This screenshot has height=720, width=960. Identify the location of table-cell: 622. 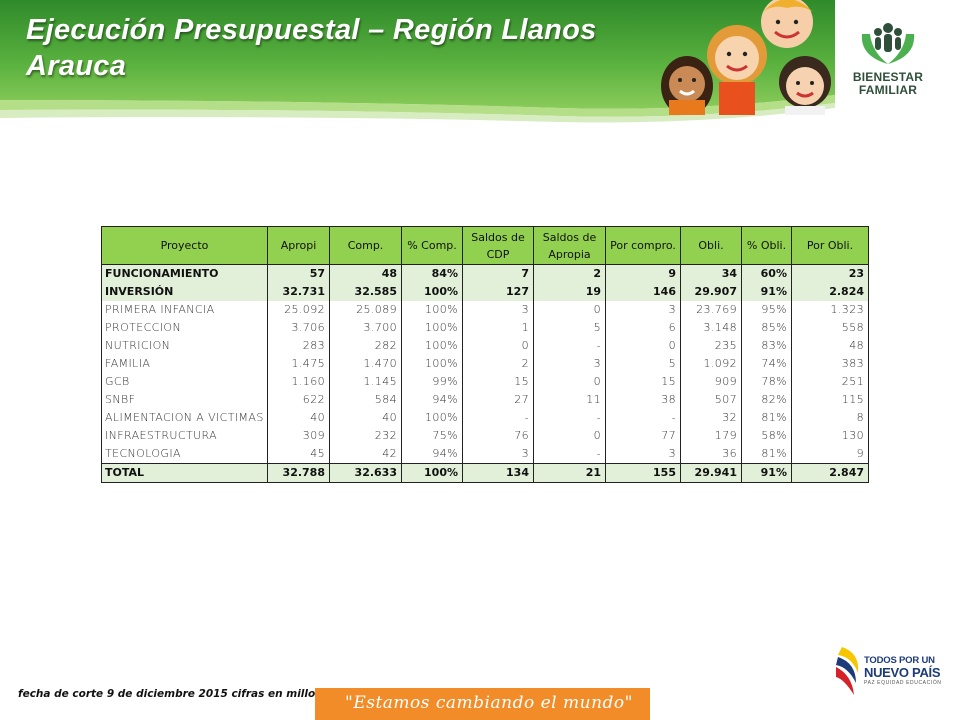
(298, 400).